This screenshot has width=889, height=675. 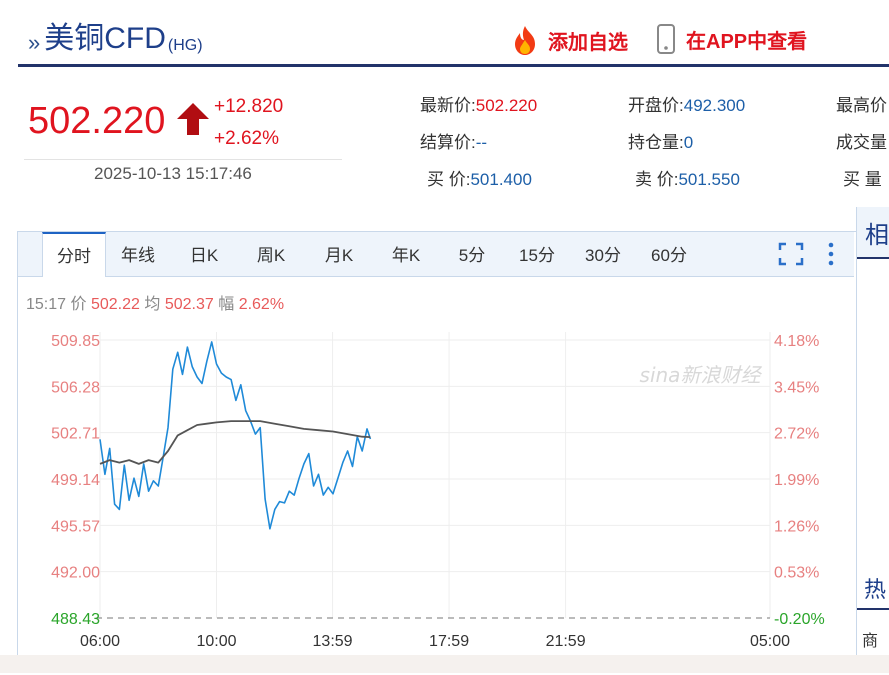 I want to click on average-line, so click(x=235, y=442).